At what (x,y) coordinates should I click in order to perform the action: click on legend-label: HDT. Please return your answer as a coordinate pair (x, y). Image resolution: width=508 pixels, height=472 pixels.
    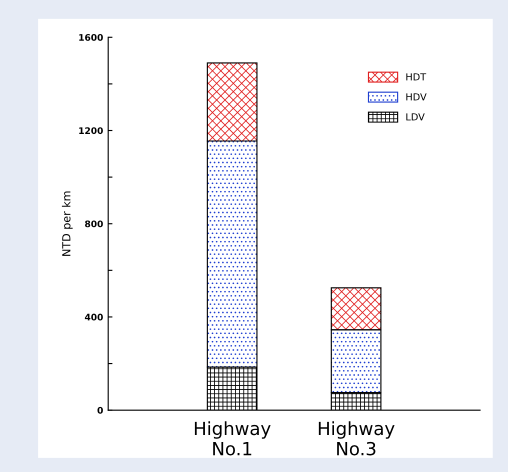
    Looking at the image, I should click on (416, 76).